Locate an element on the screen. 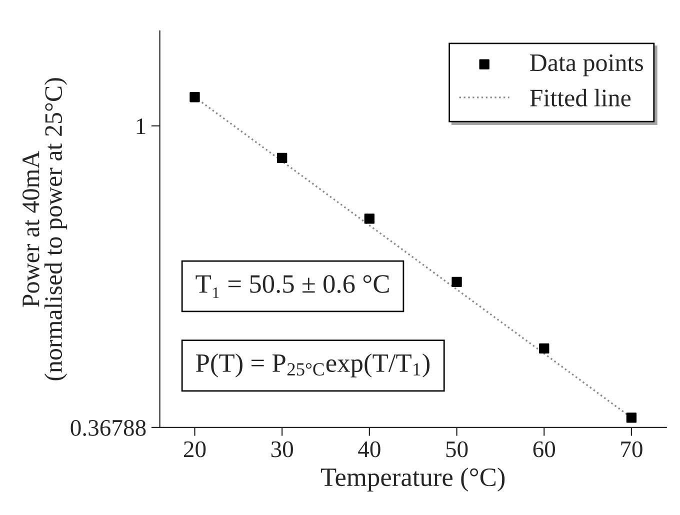 The image size is (680, 515). x-tick-label: 50 is located at coordinates (457, 449).